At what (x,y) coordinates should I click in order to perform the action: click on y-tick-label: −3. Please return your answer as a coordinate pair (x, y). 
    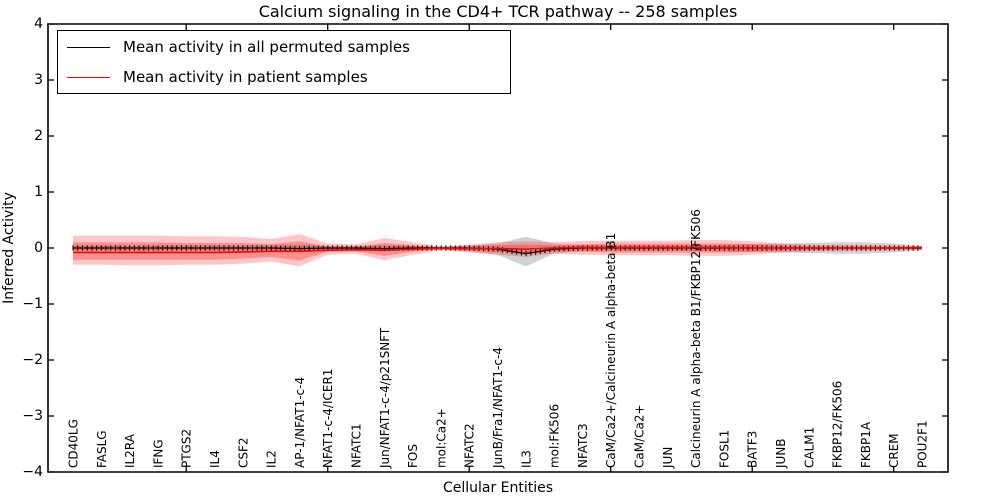
    Looking at the image, I should click on (32, 416).